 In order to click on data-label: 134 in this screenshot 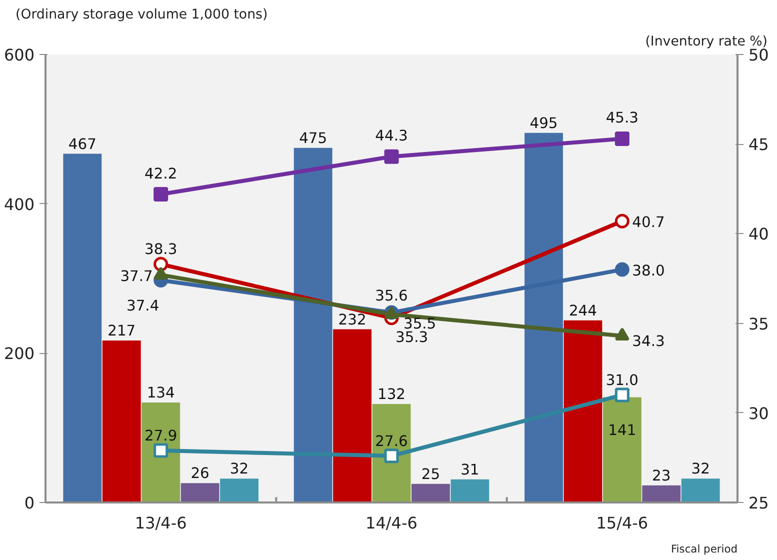, I will do `click(160, 393)`.